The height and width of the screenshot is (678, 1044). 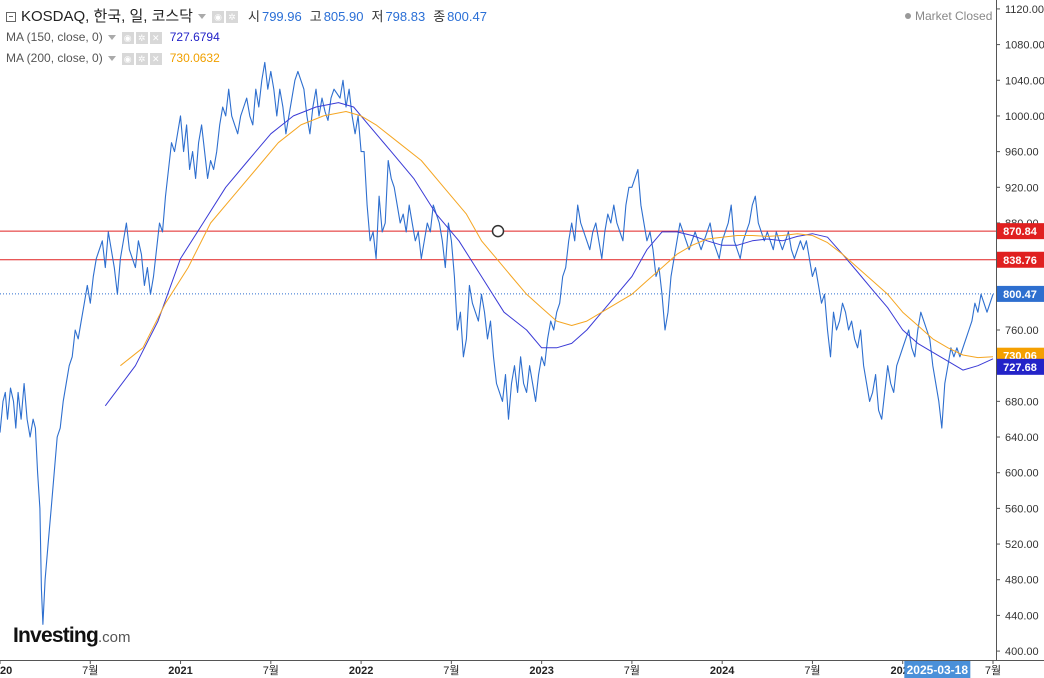 I want to click on y-tick-label: 440.00, so click(x=1022, y=616).